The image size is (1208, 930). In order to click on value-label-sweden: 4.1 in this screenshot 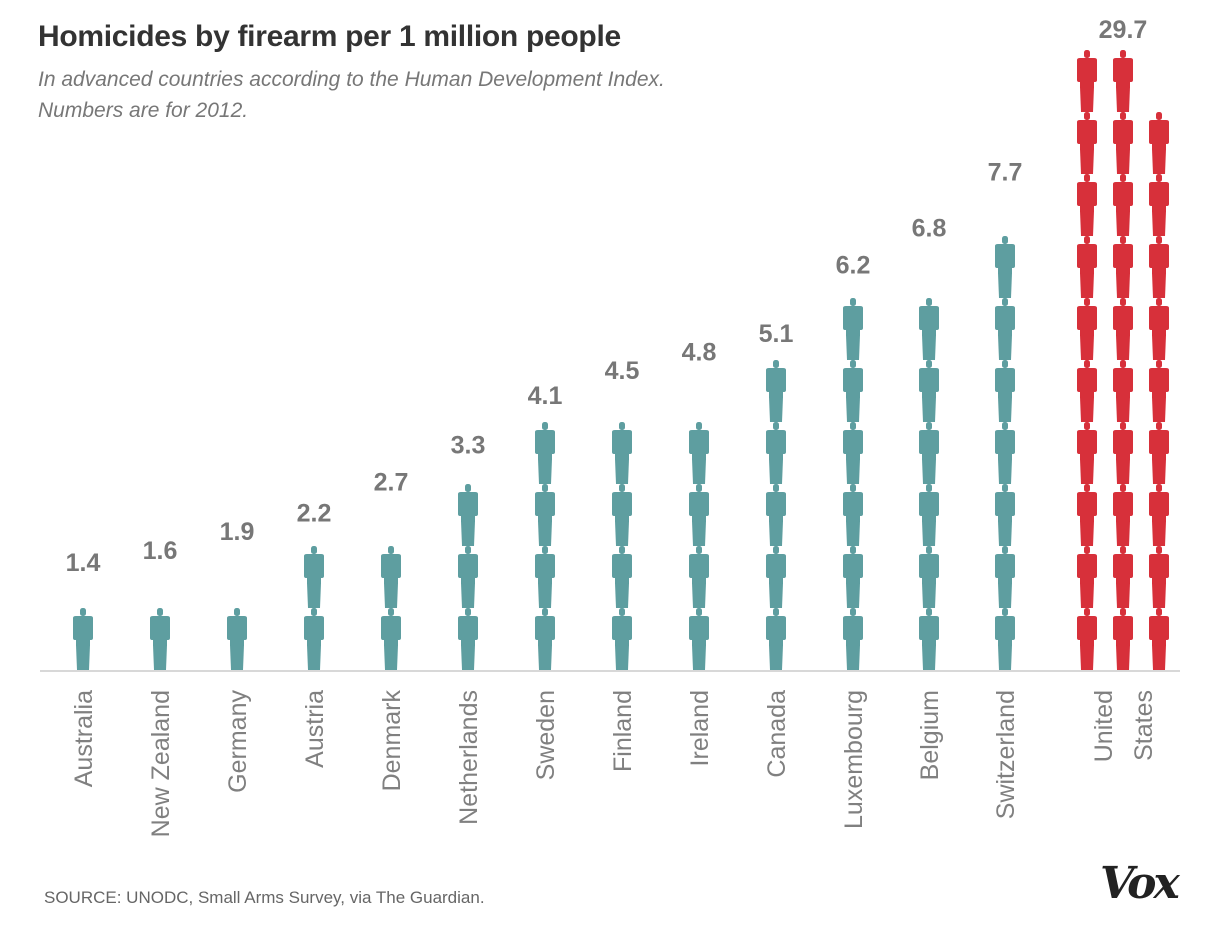, I will do `click(545, 396)`.